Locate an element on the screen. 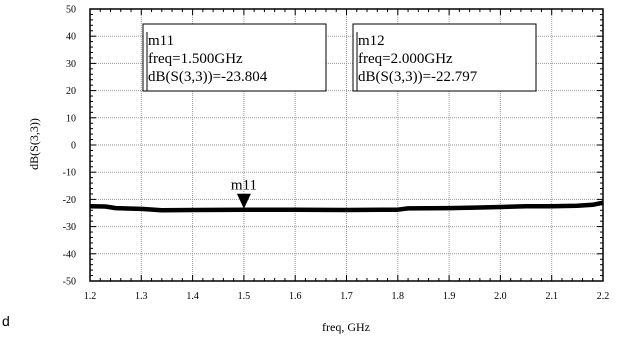 The image size is (630, 342). y-tick-label: 20 is located at coordinates (71, 91).